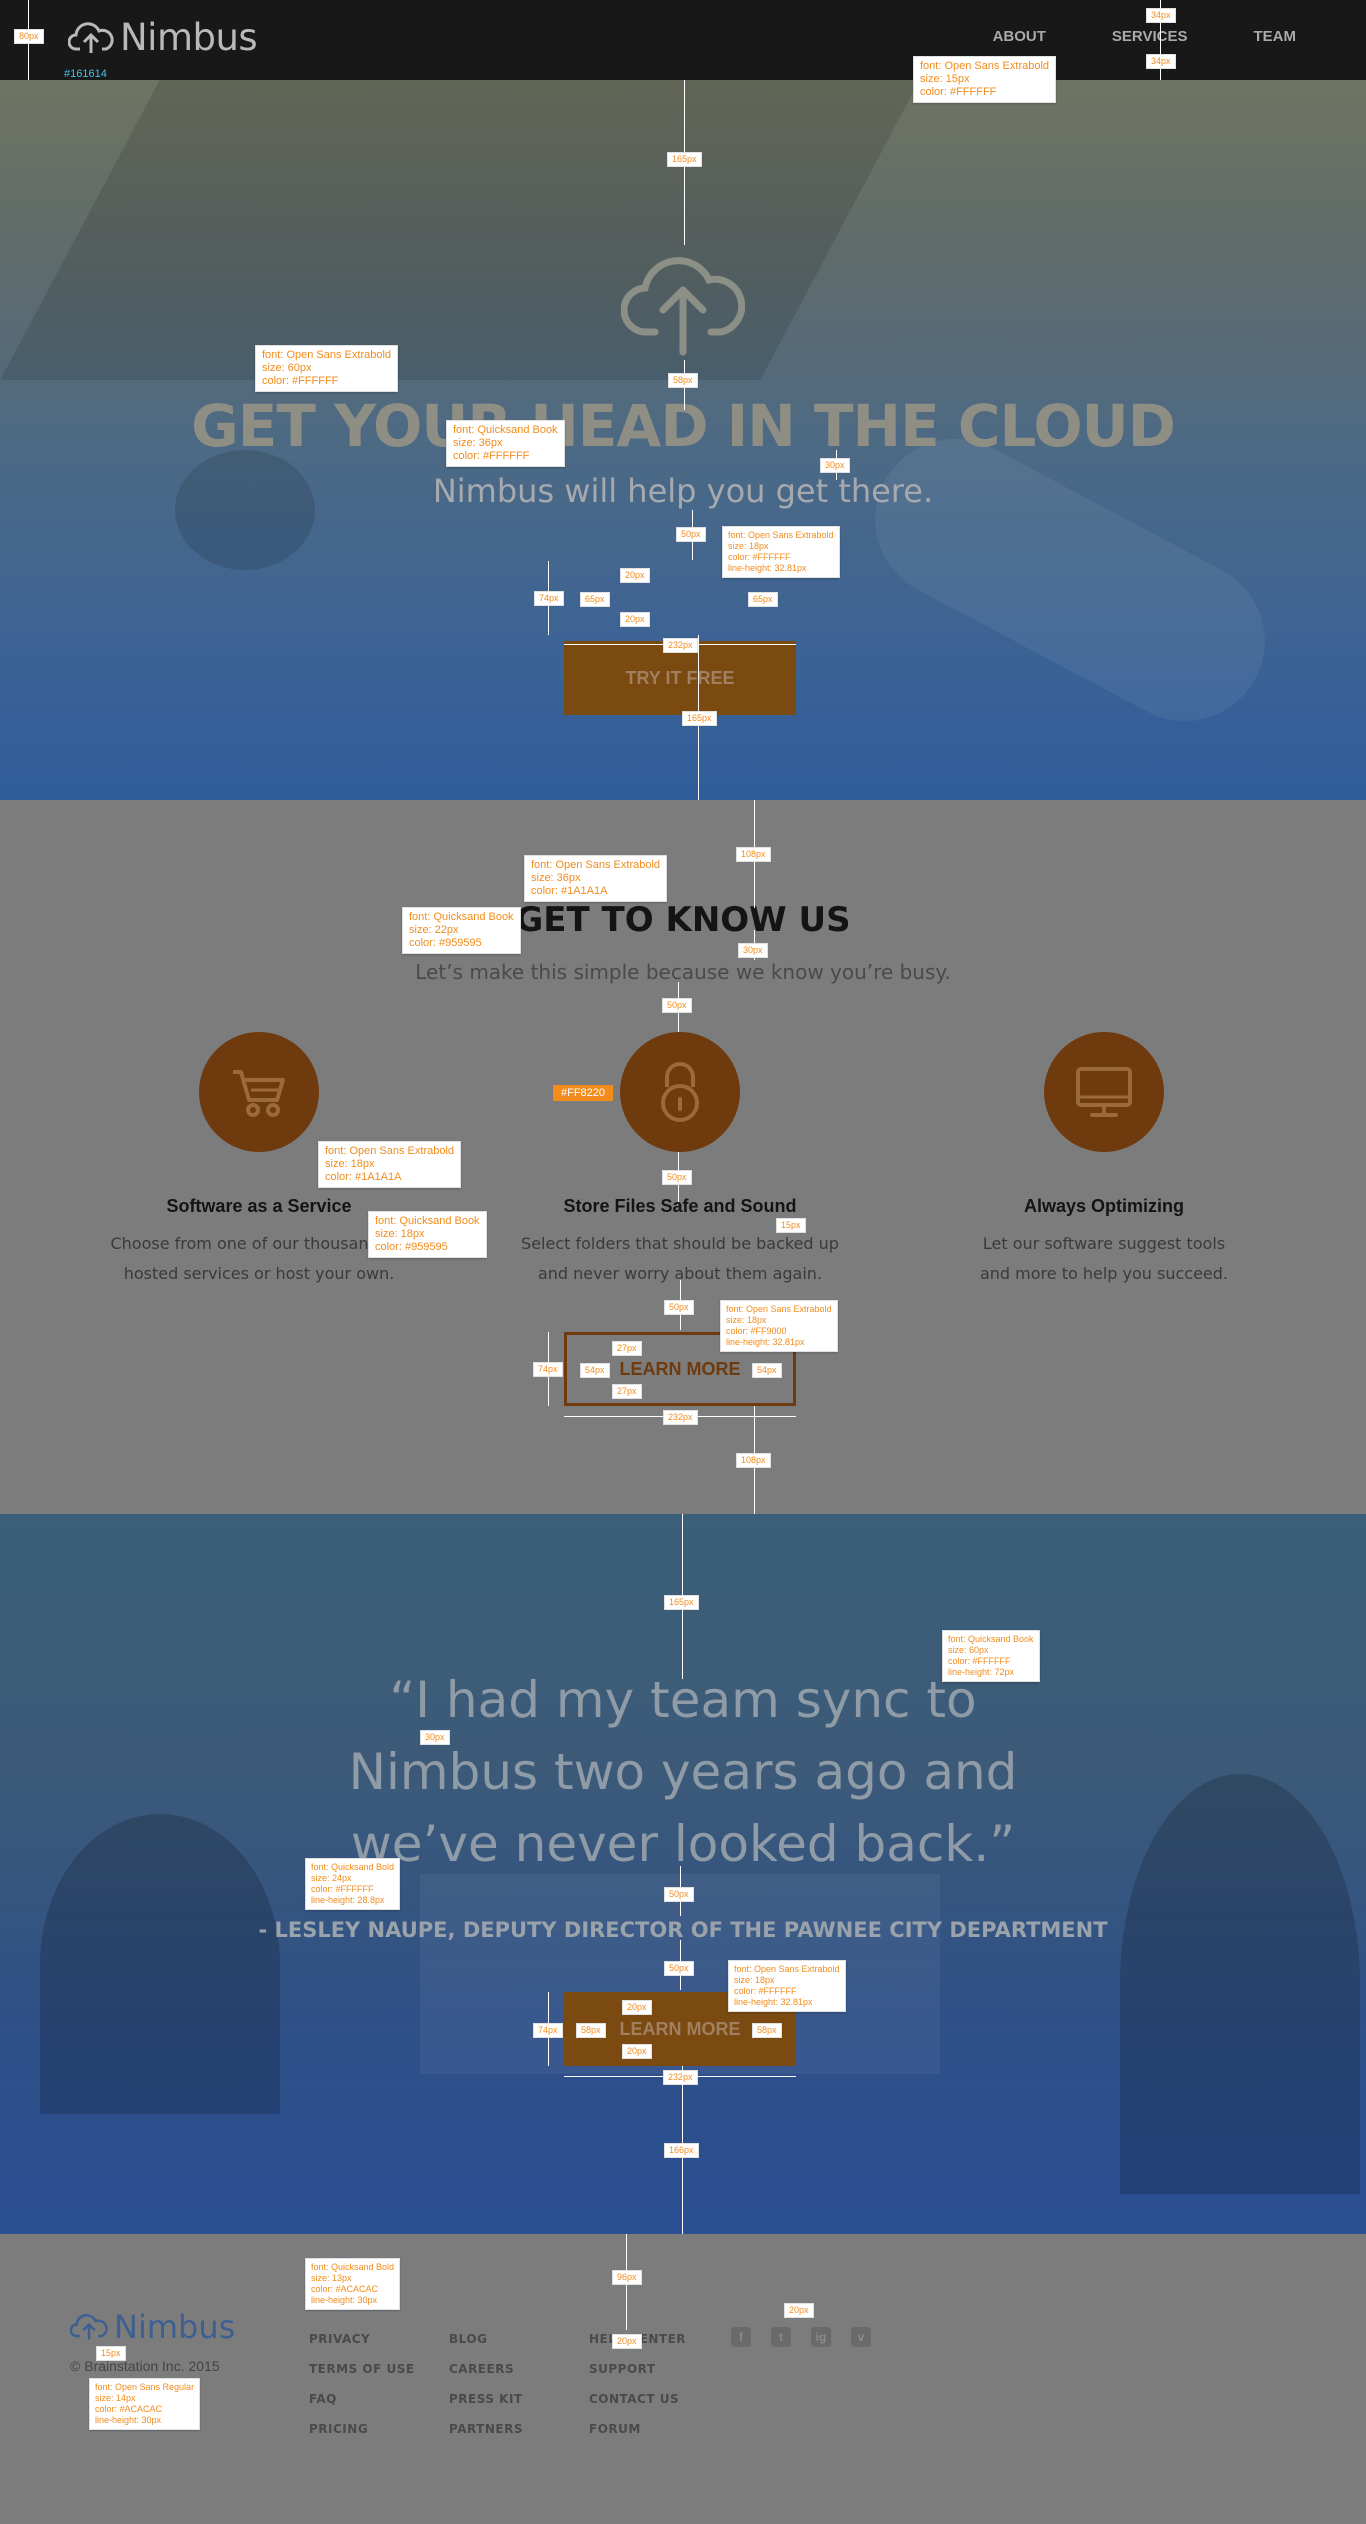  What do you see at coordinates (548, 2030) in the screenshot?
I see `spec-testi-btn-height: 74px` at bounding box center [548, 2030].